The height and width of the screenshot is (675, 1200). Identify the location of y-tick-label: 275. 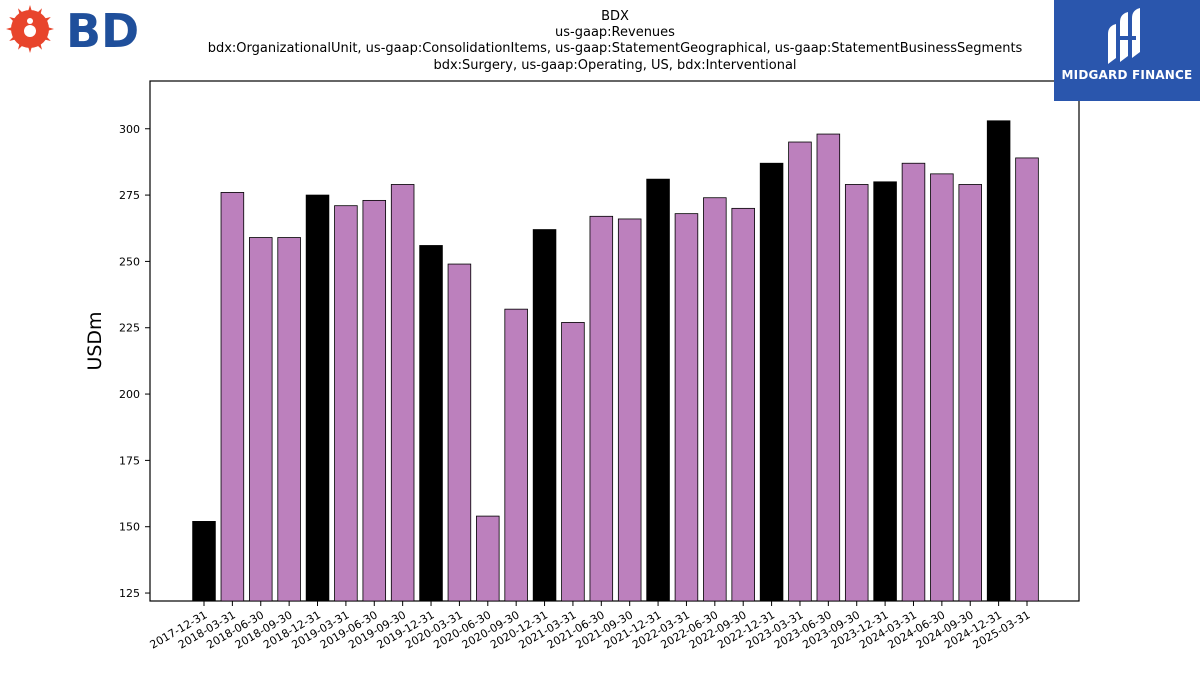
(129, 195).